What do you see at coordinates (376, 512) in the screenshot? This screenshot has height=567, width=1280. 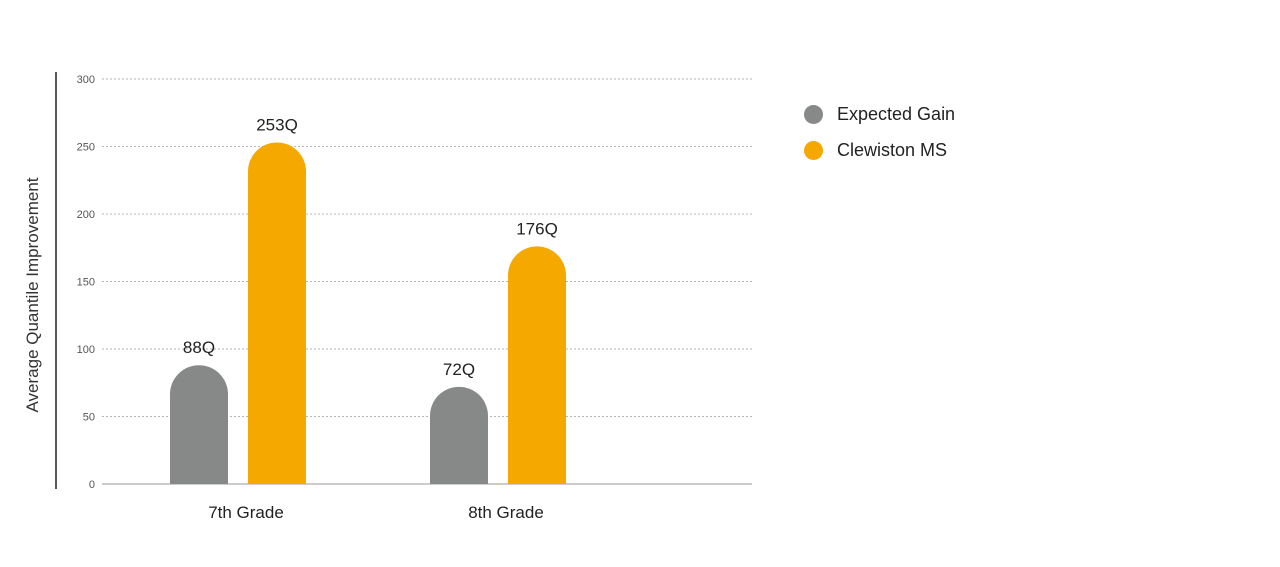 I see `category-labels: 7th Grade 8th Grade` at bounding box center [376, 512].